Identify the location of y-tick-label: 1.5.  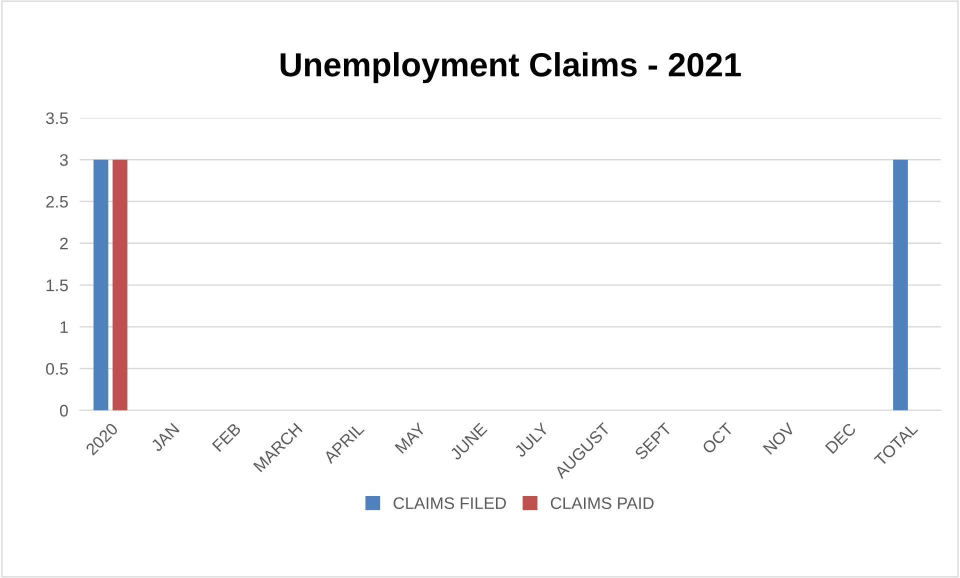
(57, 286).